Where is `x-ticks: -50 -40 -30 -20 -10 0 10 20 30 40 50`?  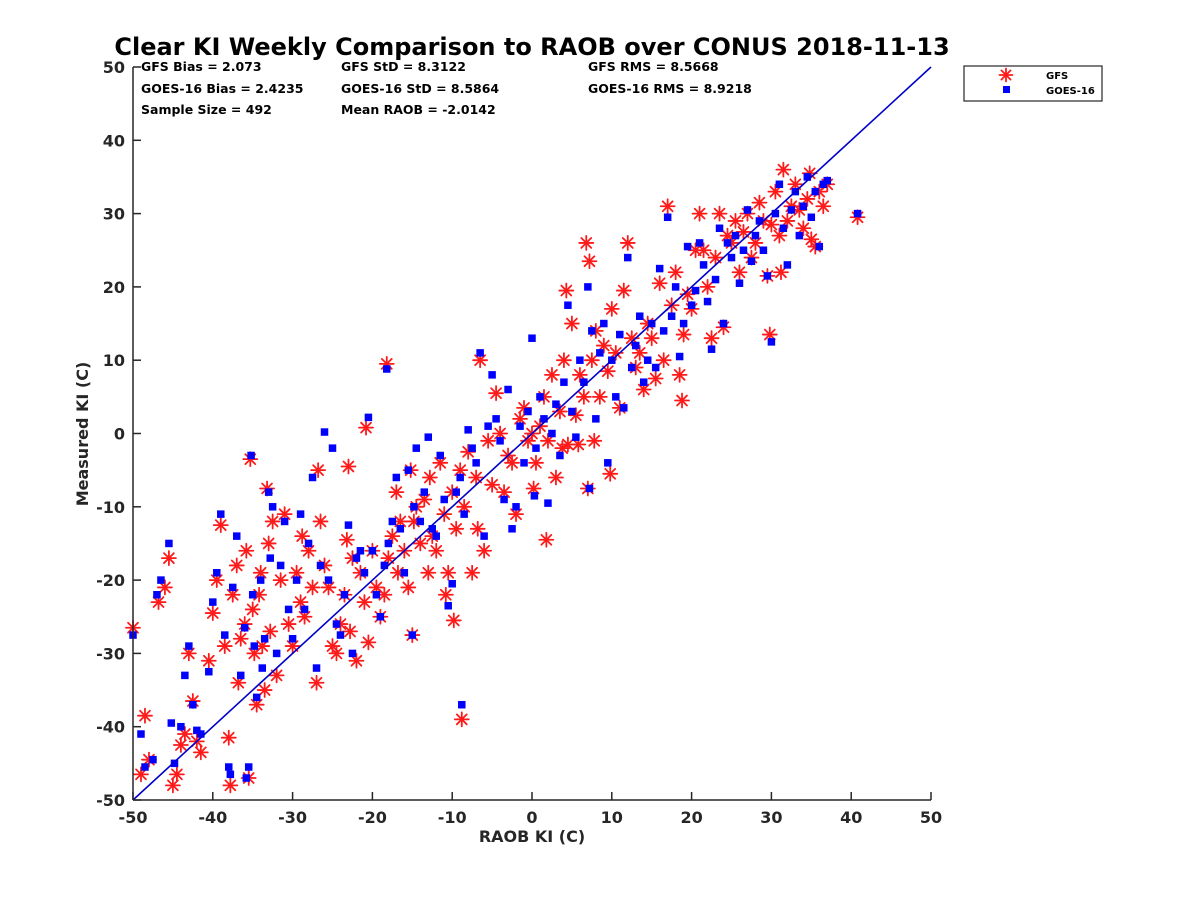
x-ticks: -50 -40 -30 -20 -10 0 10 20 30 40 50 is located at coordinates (530, 809).